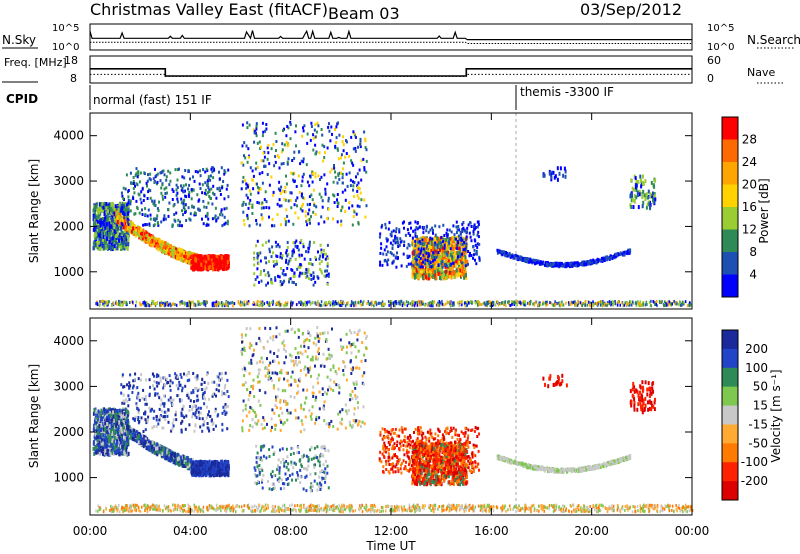 The image size is (800, 554). What do you see at coordinates (152, 100) in the screenshot?
I see `cpid-segment-1: normal (fast) 151 IF` at bounding box center [152, 100].